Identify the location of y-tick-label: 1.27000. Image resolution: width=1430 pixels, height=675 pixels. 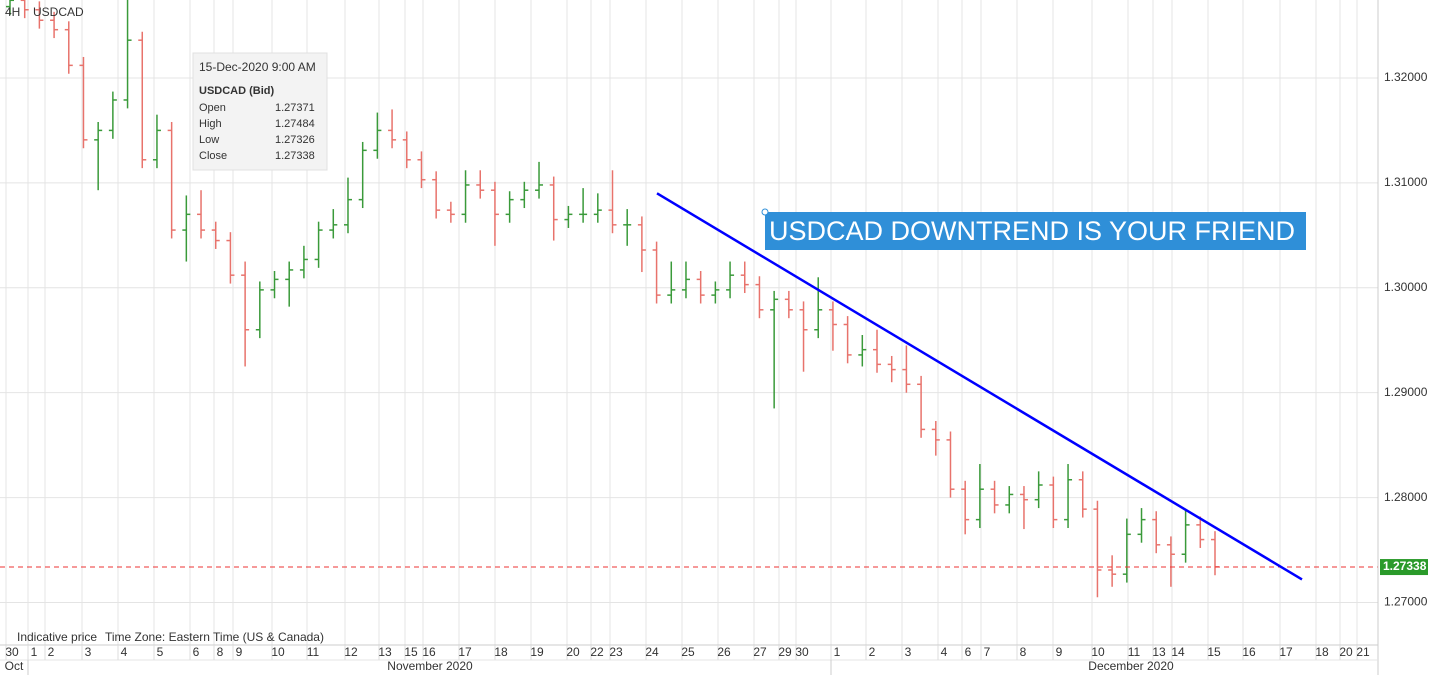
(1406, 602).